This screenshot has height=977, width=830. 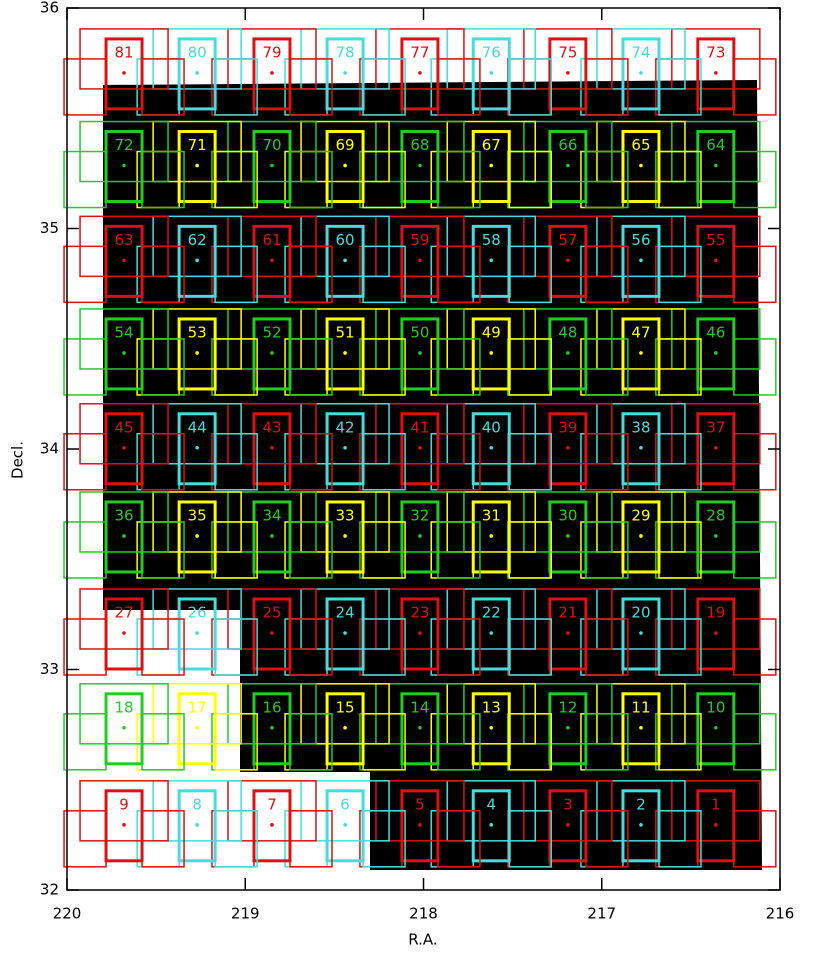 I want to click on pointing-label: 10, so click(x=715, y=707).